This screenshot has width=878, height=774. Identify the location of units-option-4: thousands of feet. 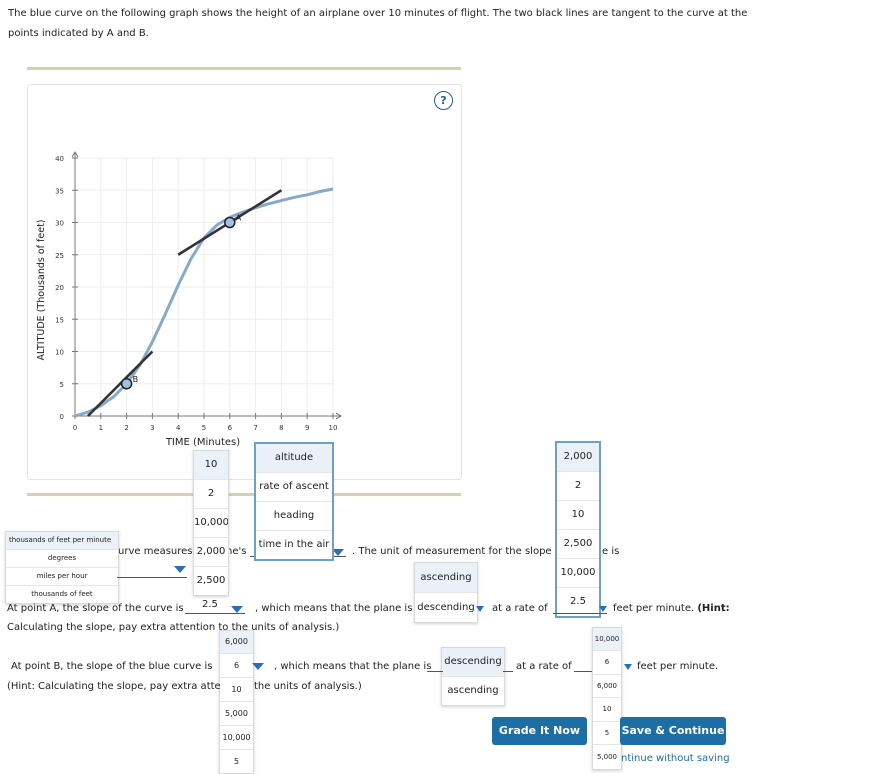
(62, 594).